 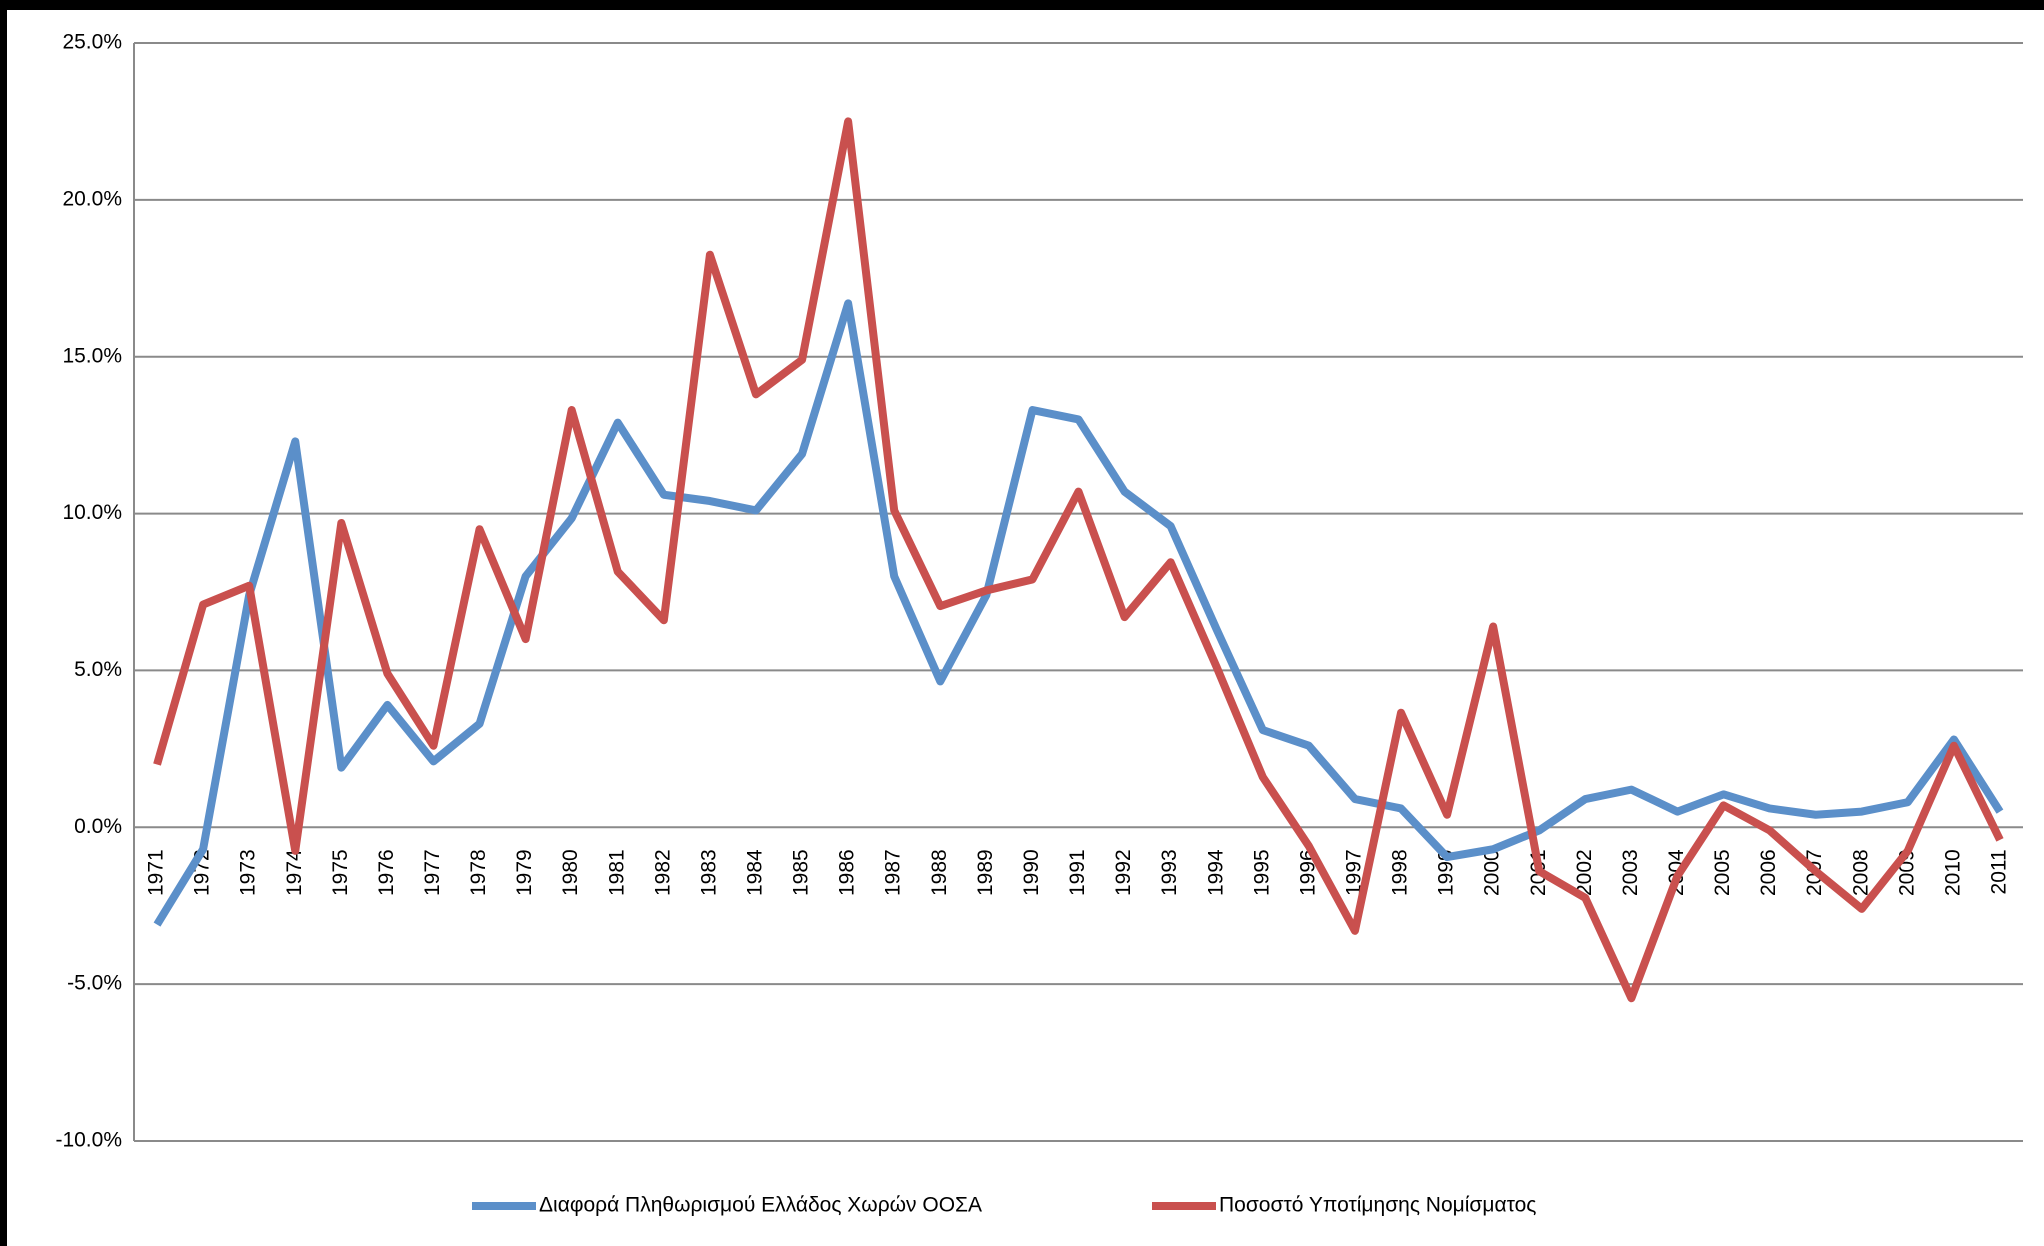 What do you see at coordinates (1123, 872) in the screenshot?
I see `x-tick-label: 1992` at bounding box center [1123, 872].